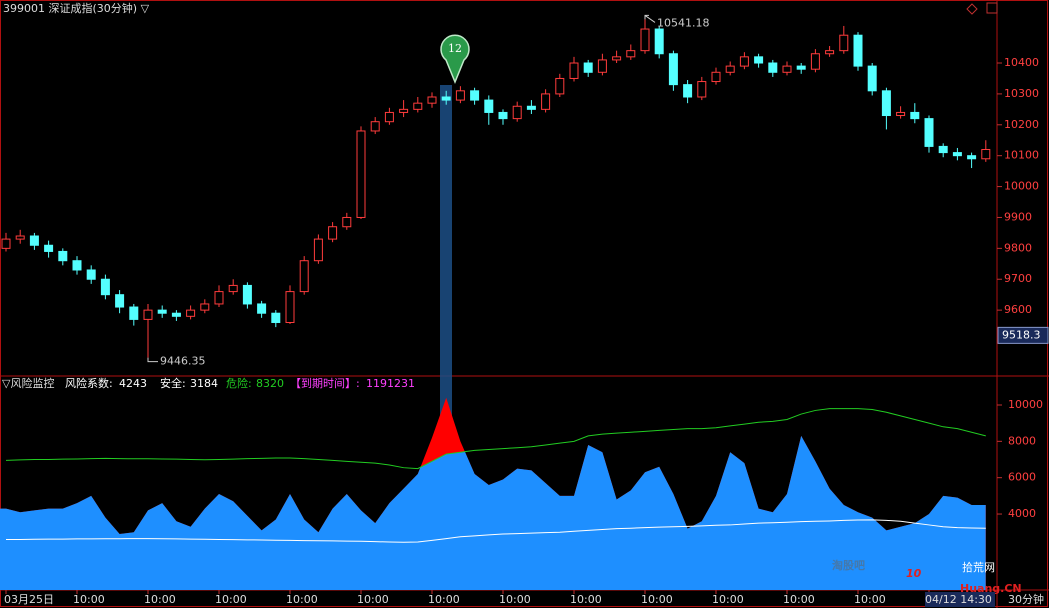 Image resolution: width=1049 pixels, height=608 pixels. I want to click on indicator-title: ▽风险监控, so click(28, 383).